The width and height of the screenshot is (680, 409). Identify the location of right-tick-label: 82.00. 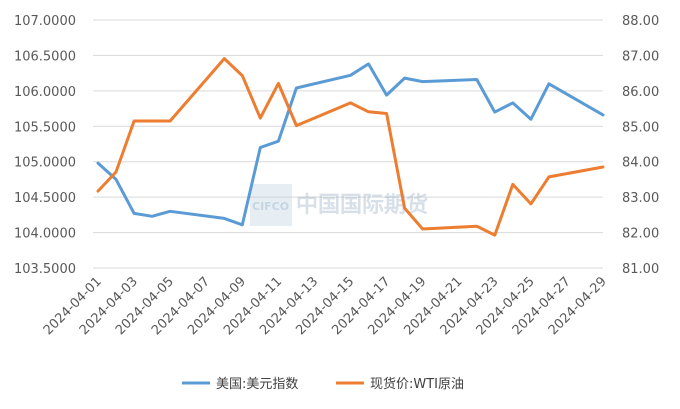
(640, 234).